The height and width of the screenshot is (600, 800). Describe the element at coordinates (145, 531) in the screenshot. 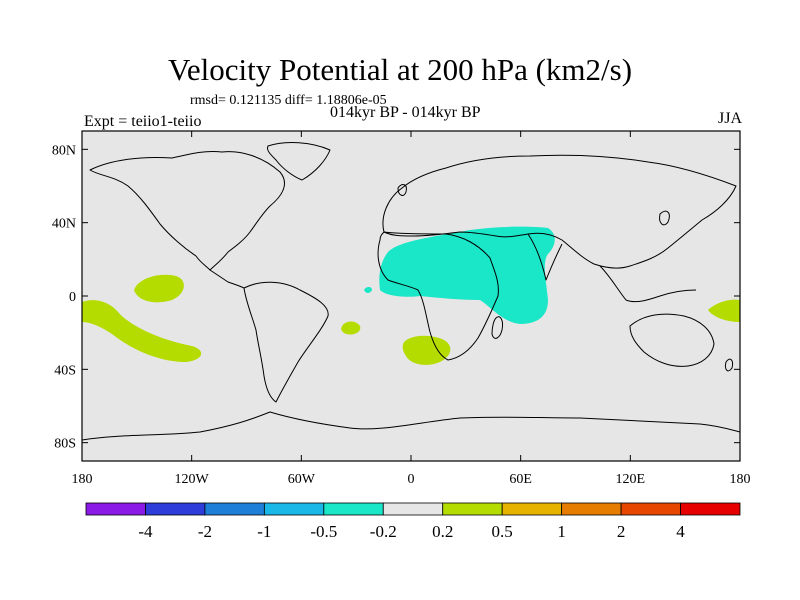

I see `colorbar-label: -4` at that location.